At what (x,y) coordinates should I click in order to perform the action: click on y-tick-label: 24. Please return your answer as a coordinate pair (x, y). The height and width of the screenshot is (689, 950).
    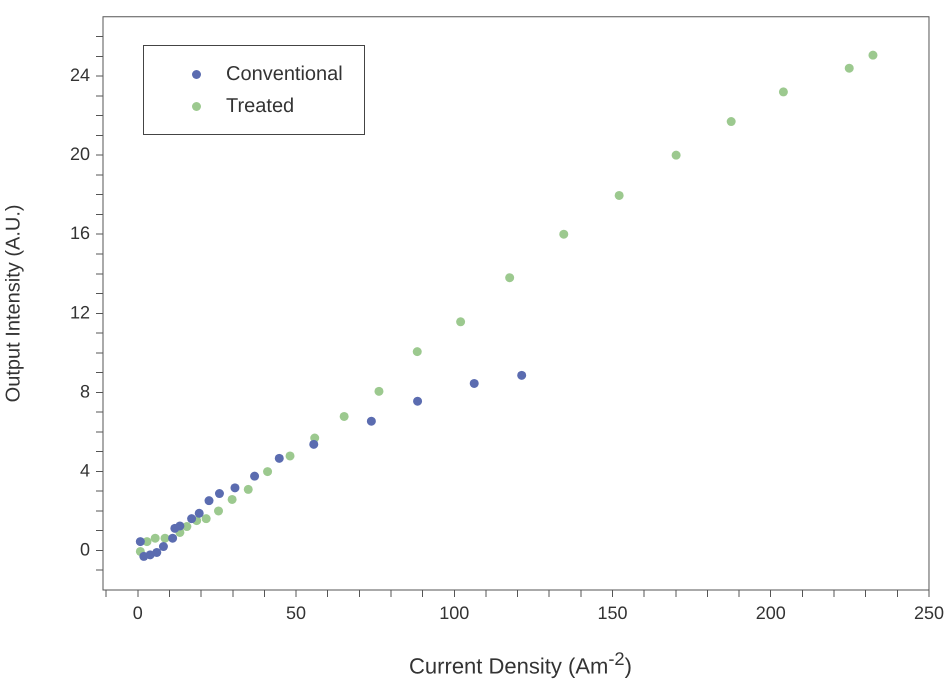
    Looking at the image, I should click on (80, 75).